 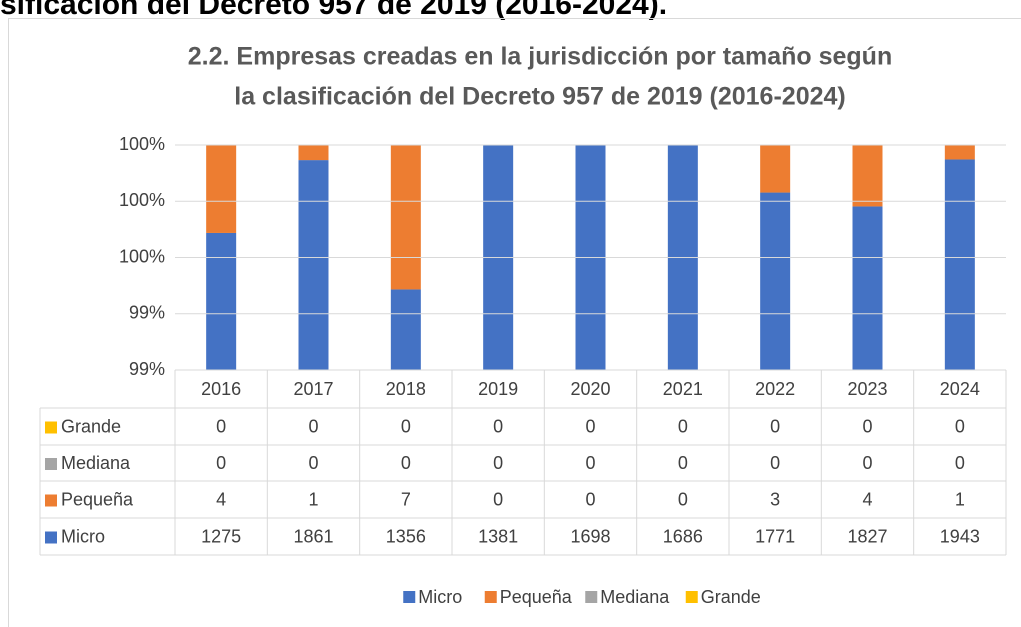 What do you see at coordinates (83, 536) in the screenshot?
I see `table-row-label: Micro` at bounding box center [83, 536].